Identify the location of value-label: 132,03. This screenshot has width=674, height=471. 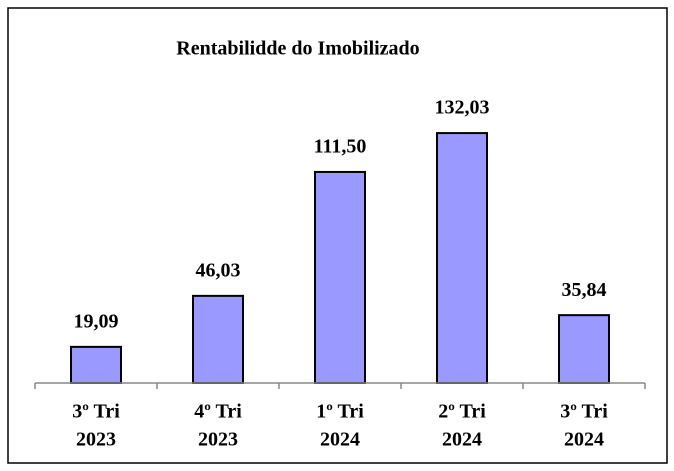
(462, 108).